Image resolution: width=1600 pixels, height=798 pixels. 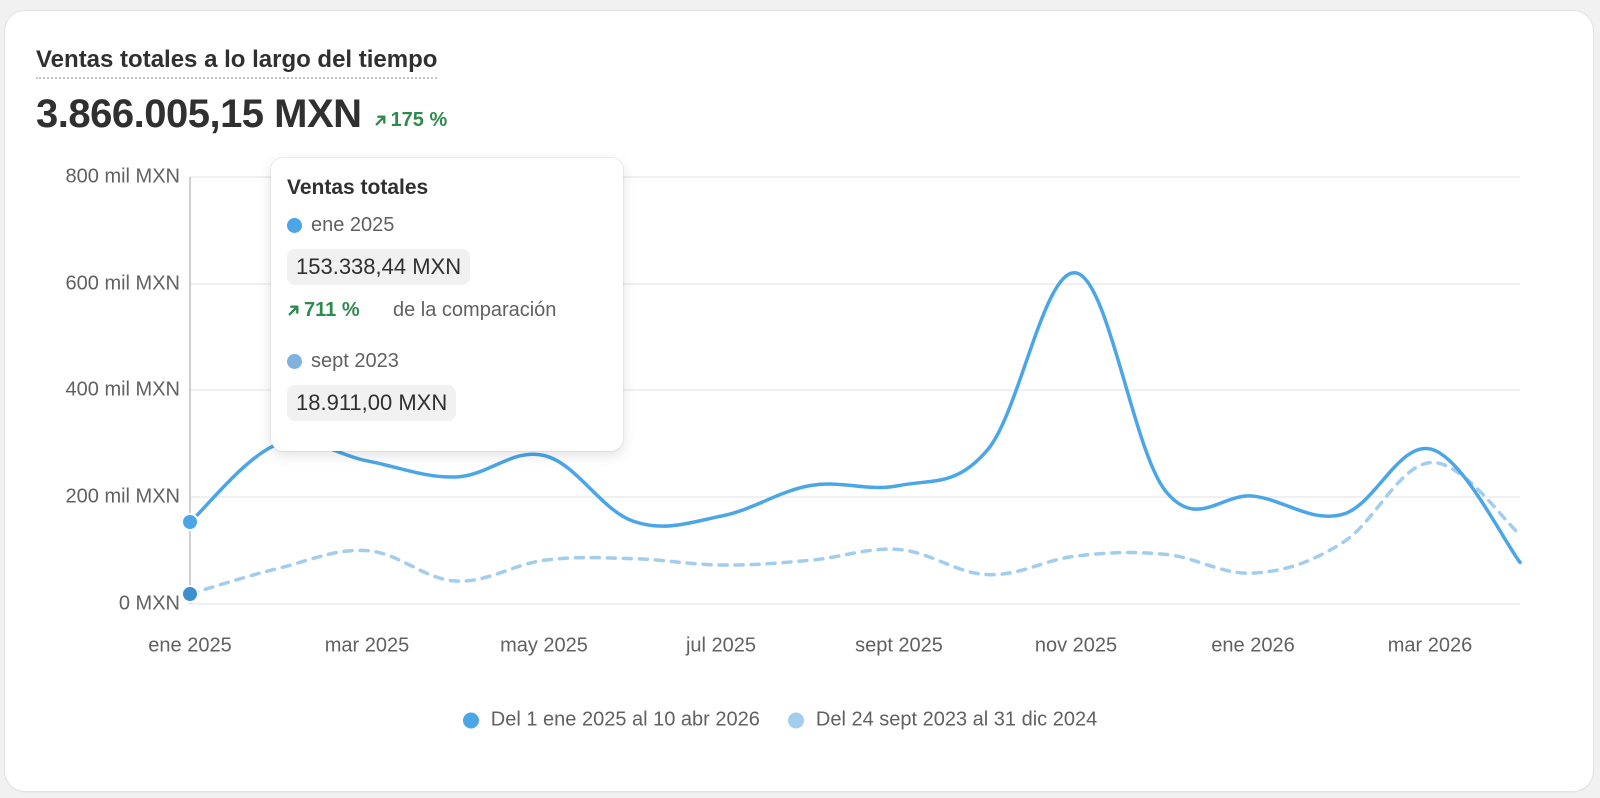 What do you see at coordinates (625, 719) in the screenshot?
I see `legend-label: Del 1 ene 2025 al 10 abr 2026` at bounding box center [625, 719].